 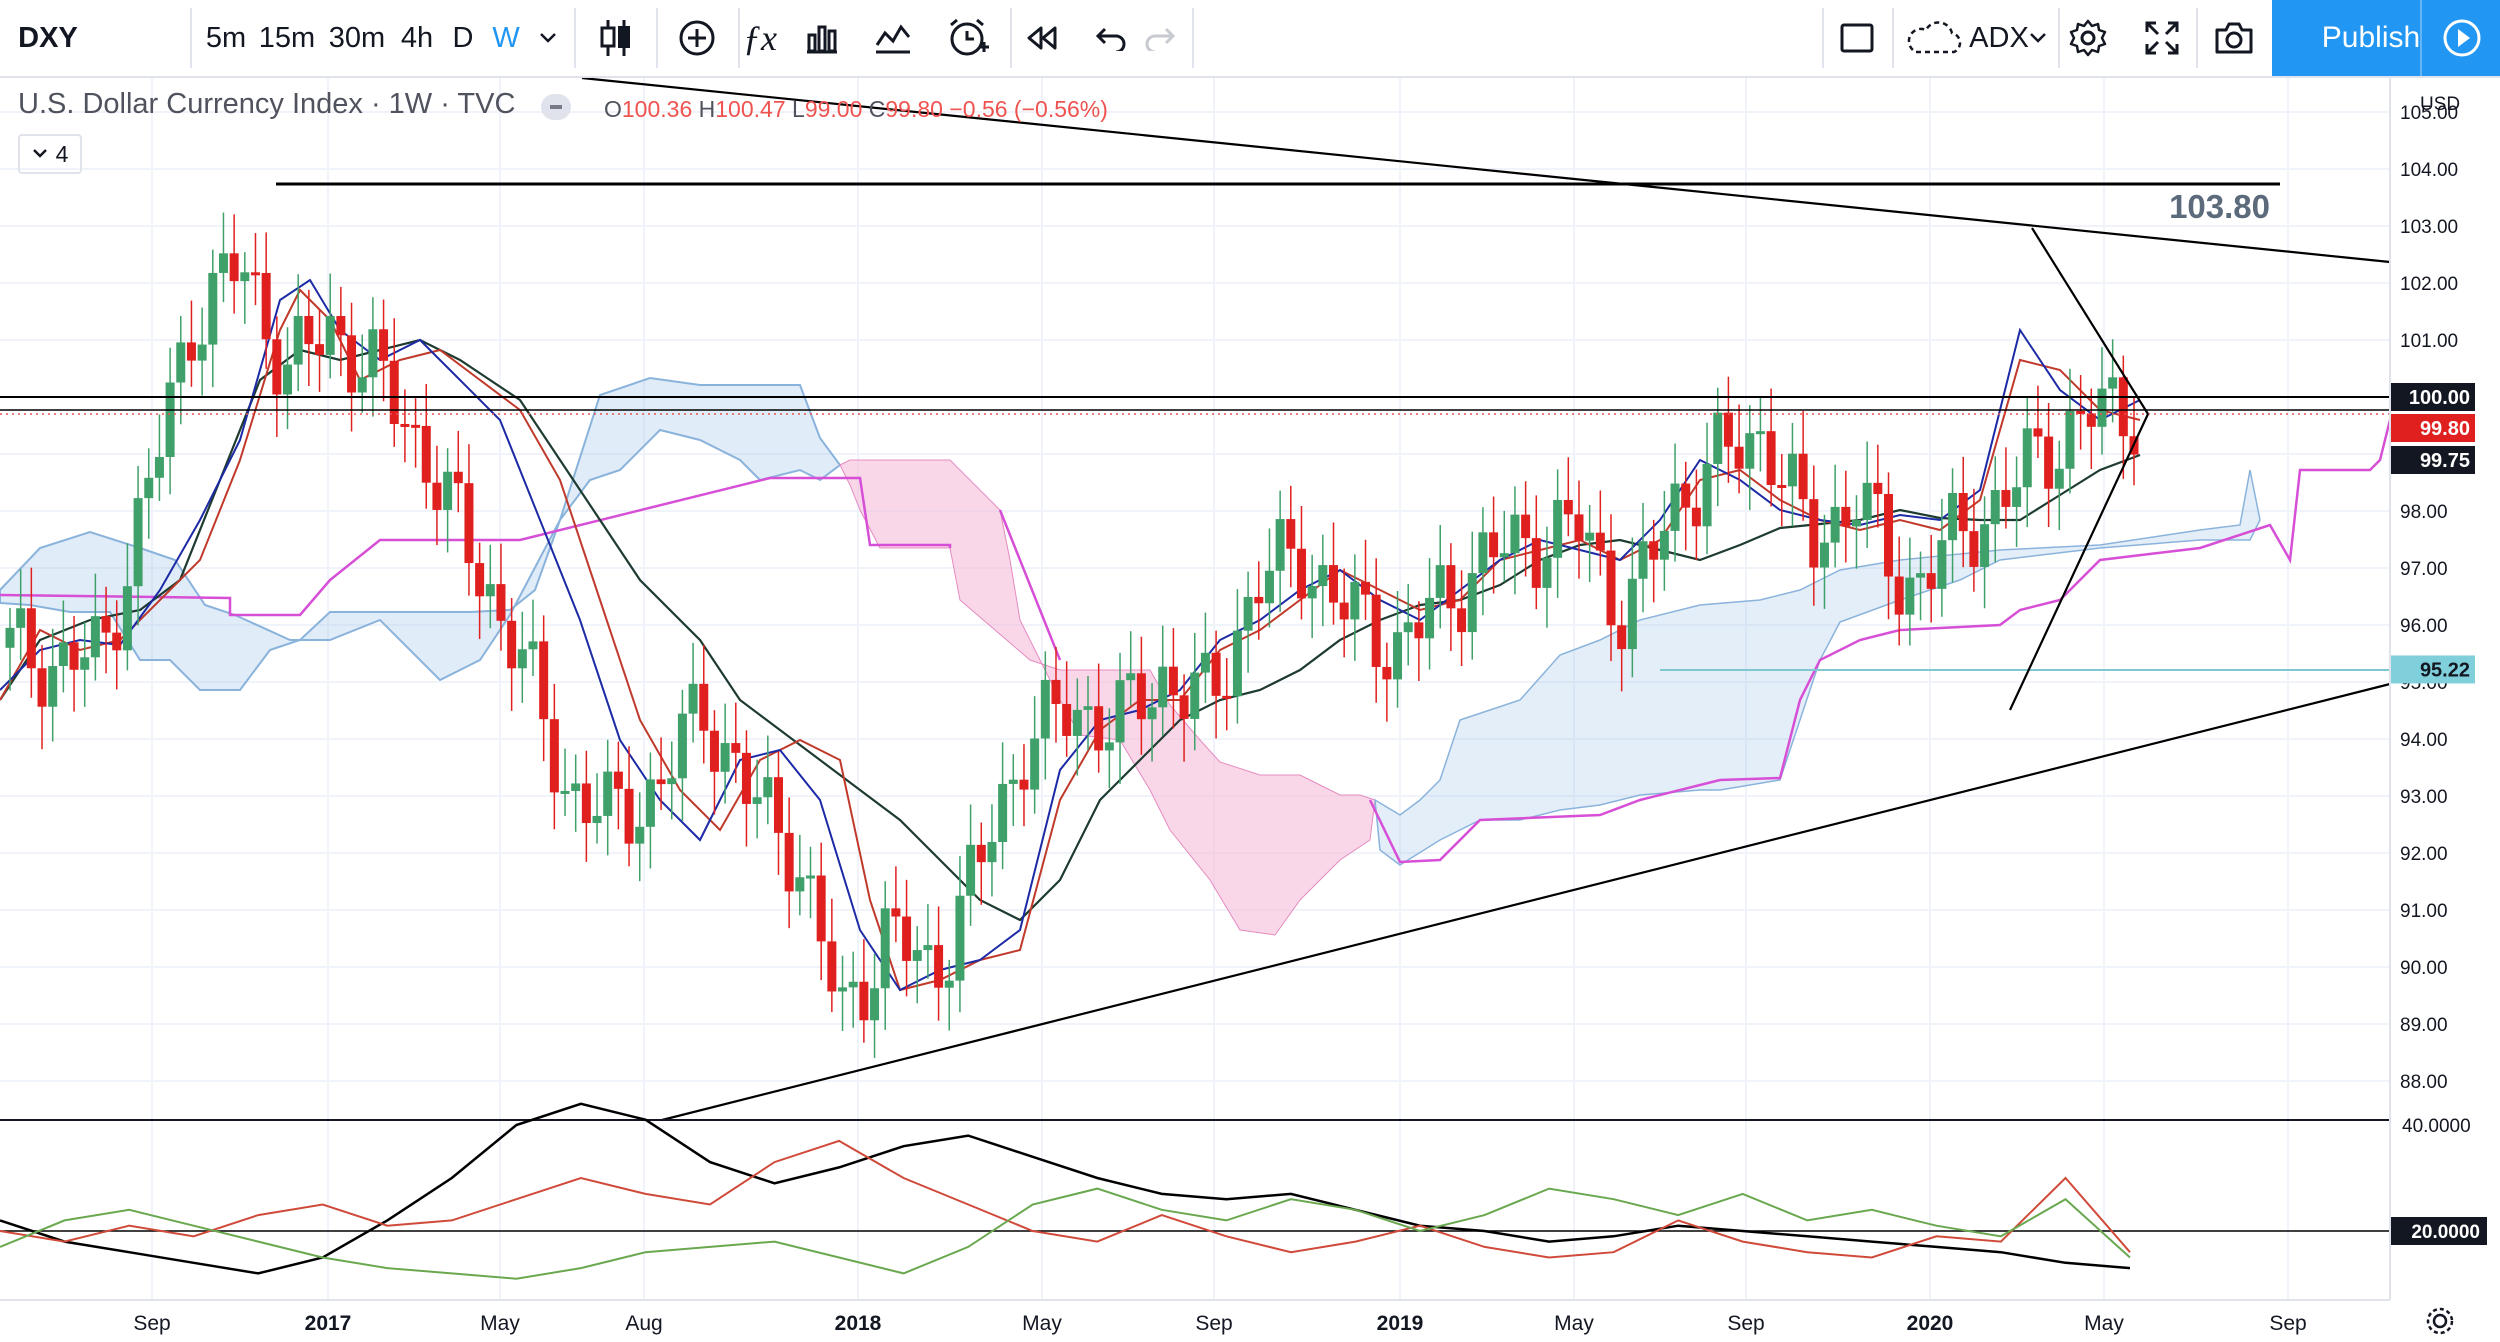 I want to click on indicator-count: 4, so click(x=62, y=153).